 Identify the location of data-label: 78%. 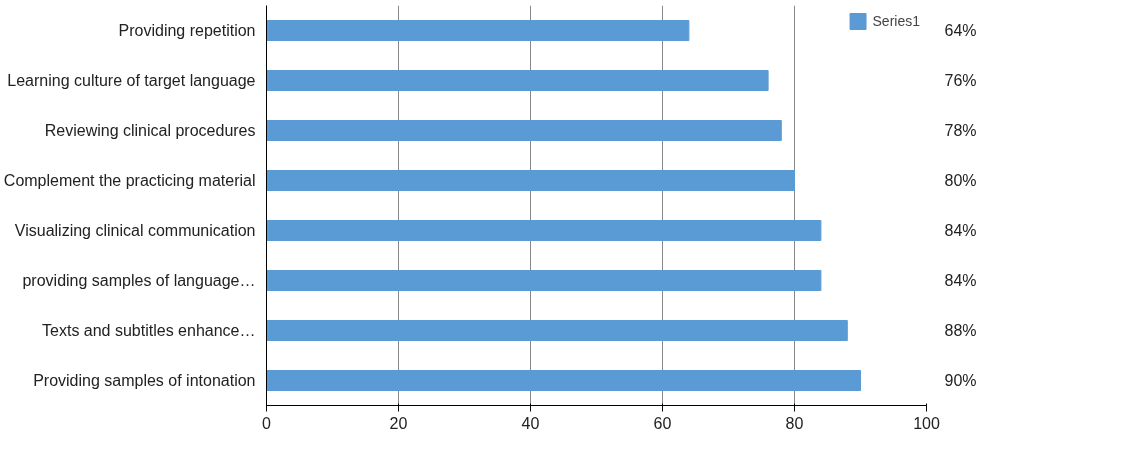
(960, 130).